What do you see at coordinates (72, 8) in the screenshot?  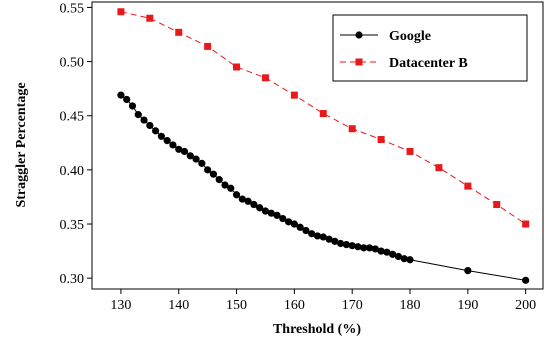 I see `y-tick-label: 0.55` at bounding box center [72, 8].